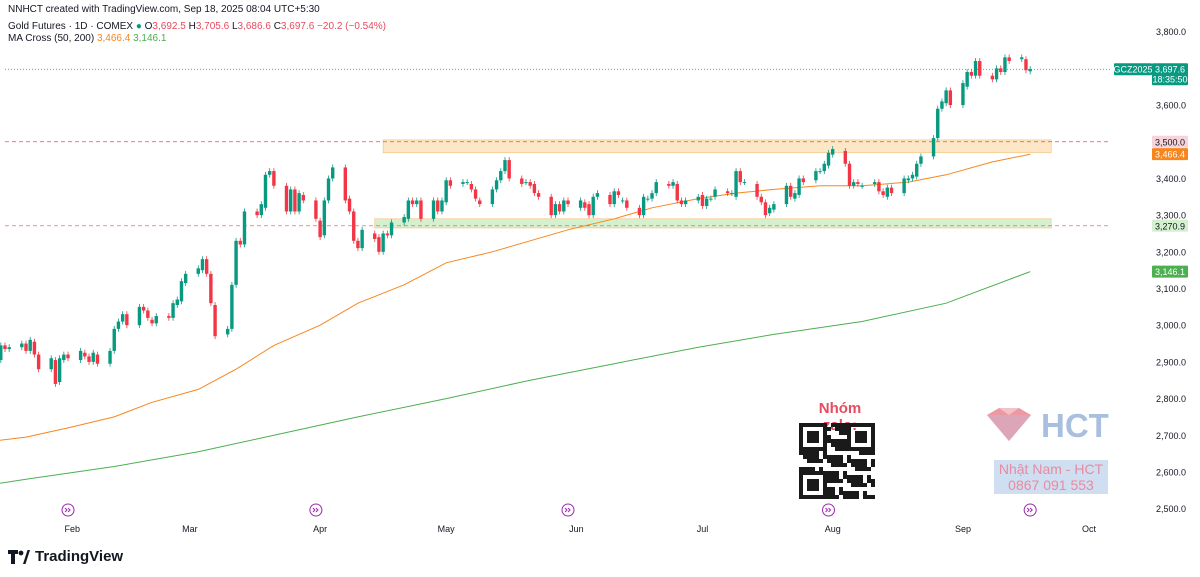 The image size is (1200, 577). Describe the element at coordinates (320, 529) in the screenshot. I see `x-tick-label: Apr` at that location.